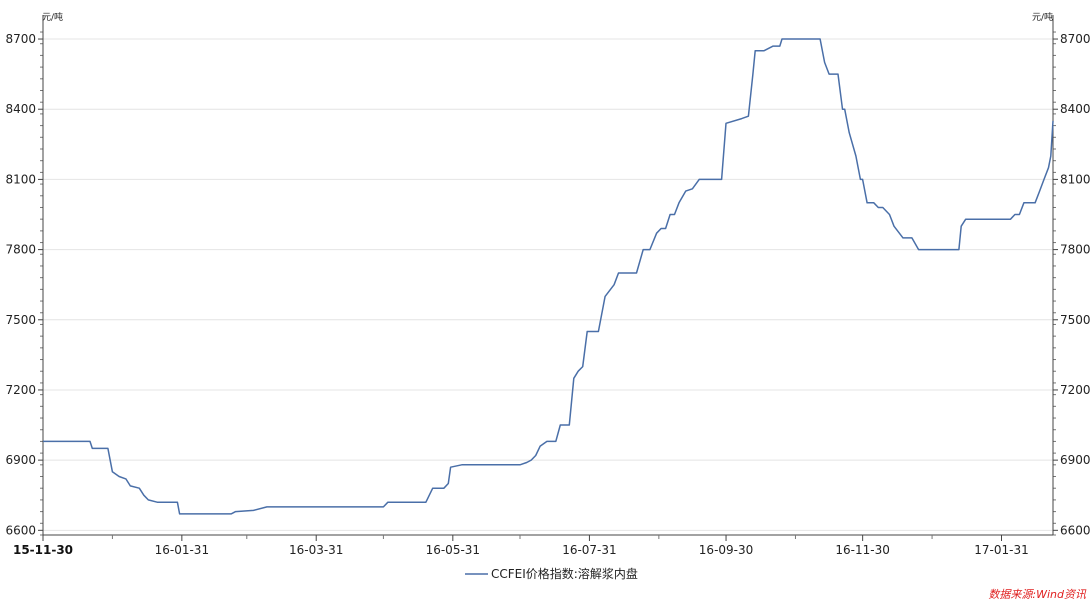  I want to click on y-tick-label-right: 8400, so click(1075, 109).